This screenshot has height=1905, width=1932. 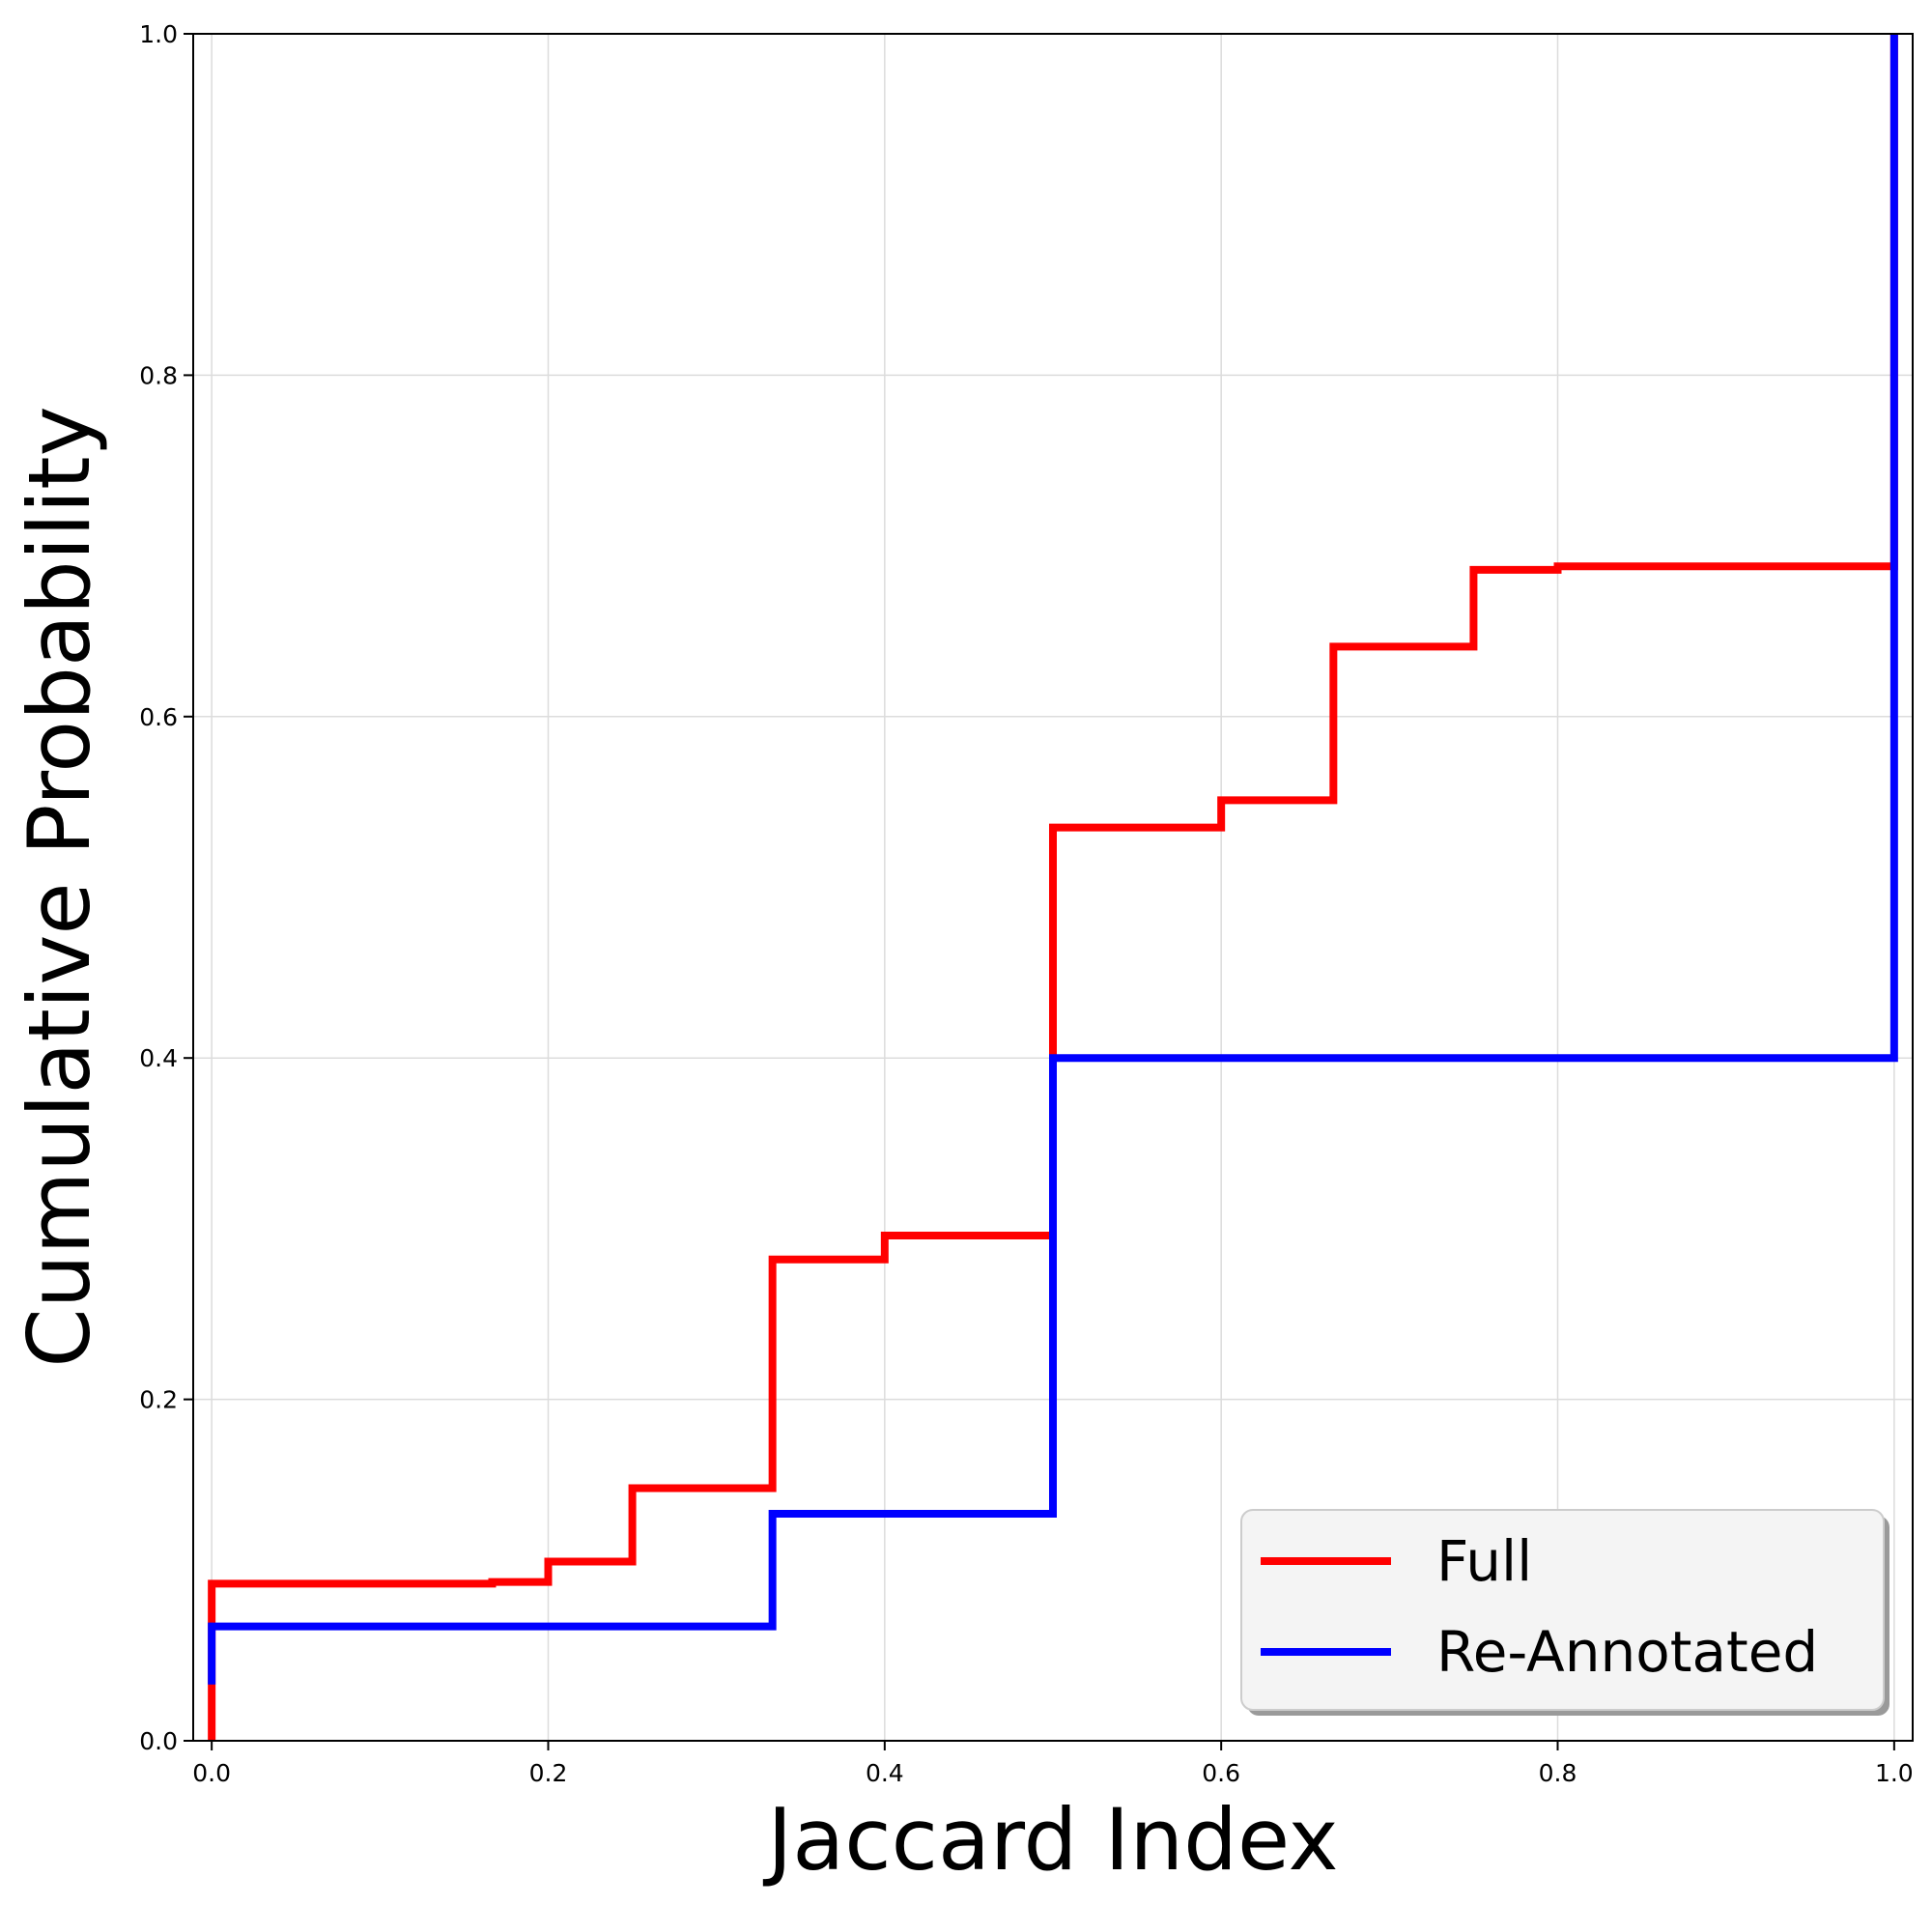 I want to click on y-tick-label: 0.8, so click(x=158, y=375).